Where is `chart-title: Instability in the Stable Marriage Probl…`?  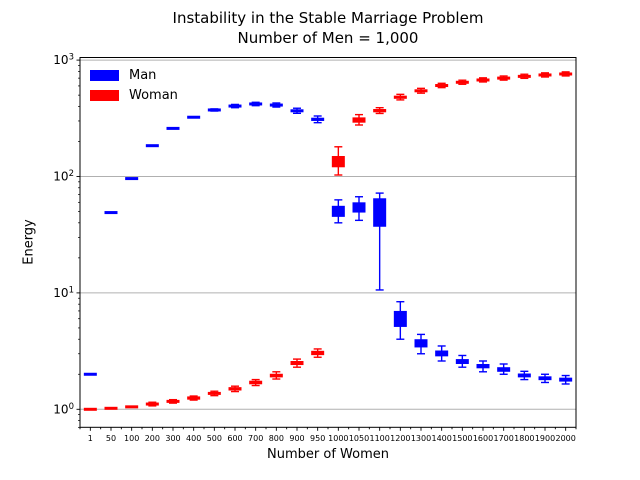 chart-title: Instability in the Stable Marriage Probl… is located at coordinates (328, 28).